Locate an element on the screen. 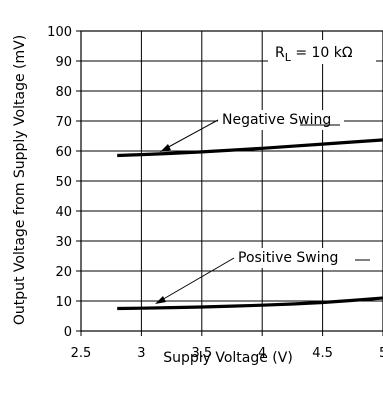  negative-swing-label: Negative Swing is located at coordinates (276, 120).